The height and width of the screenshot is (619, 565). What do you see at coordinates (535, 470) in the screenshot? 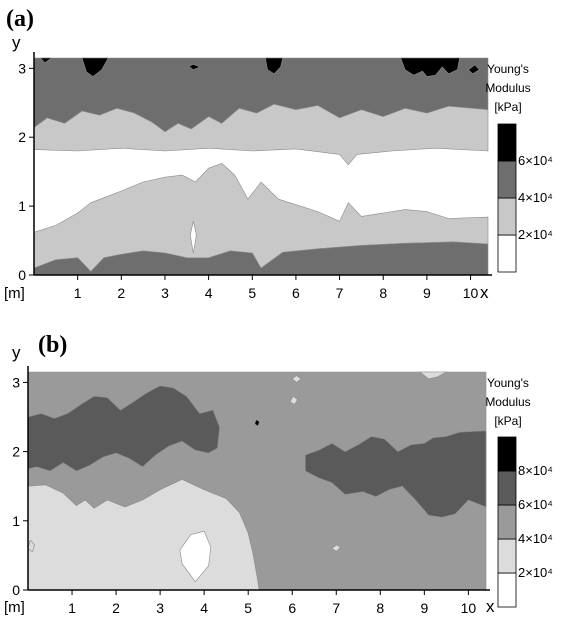
I see `colorbar-label: 8×10⁴` at bounding box center [535, 470].